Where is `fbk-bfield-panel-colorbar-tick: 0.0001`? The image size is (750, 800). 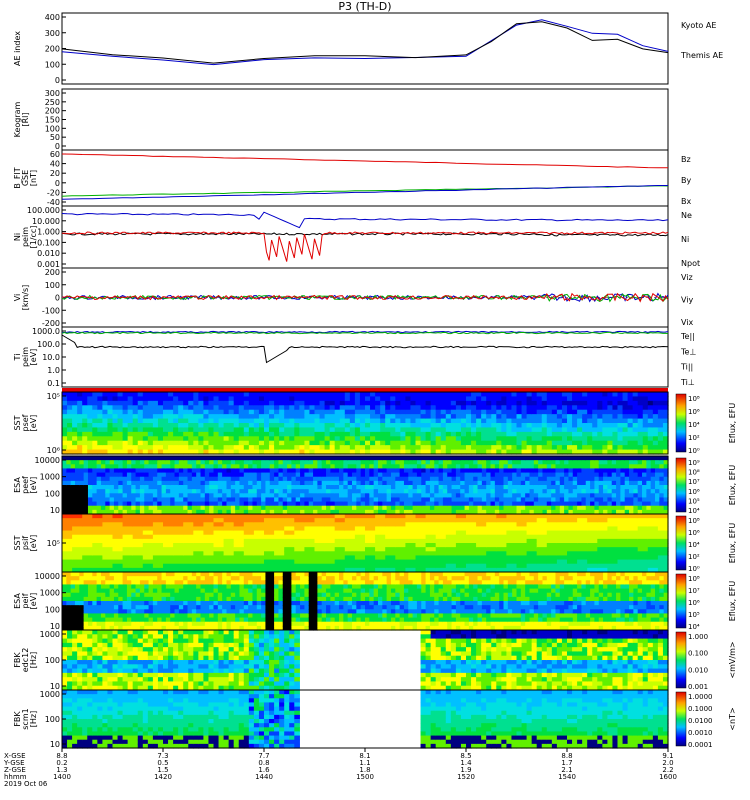
fbk-bfield-panel-colorbar-tick: 0.0001 is located at coordinates (700, 745).